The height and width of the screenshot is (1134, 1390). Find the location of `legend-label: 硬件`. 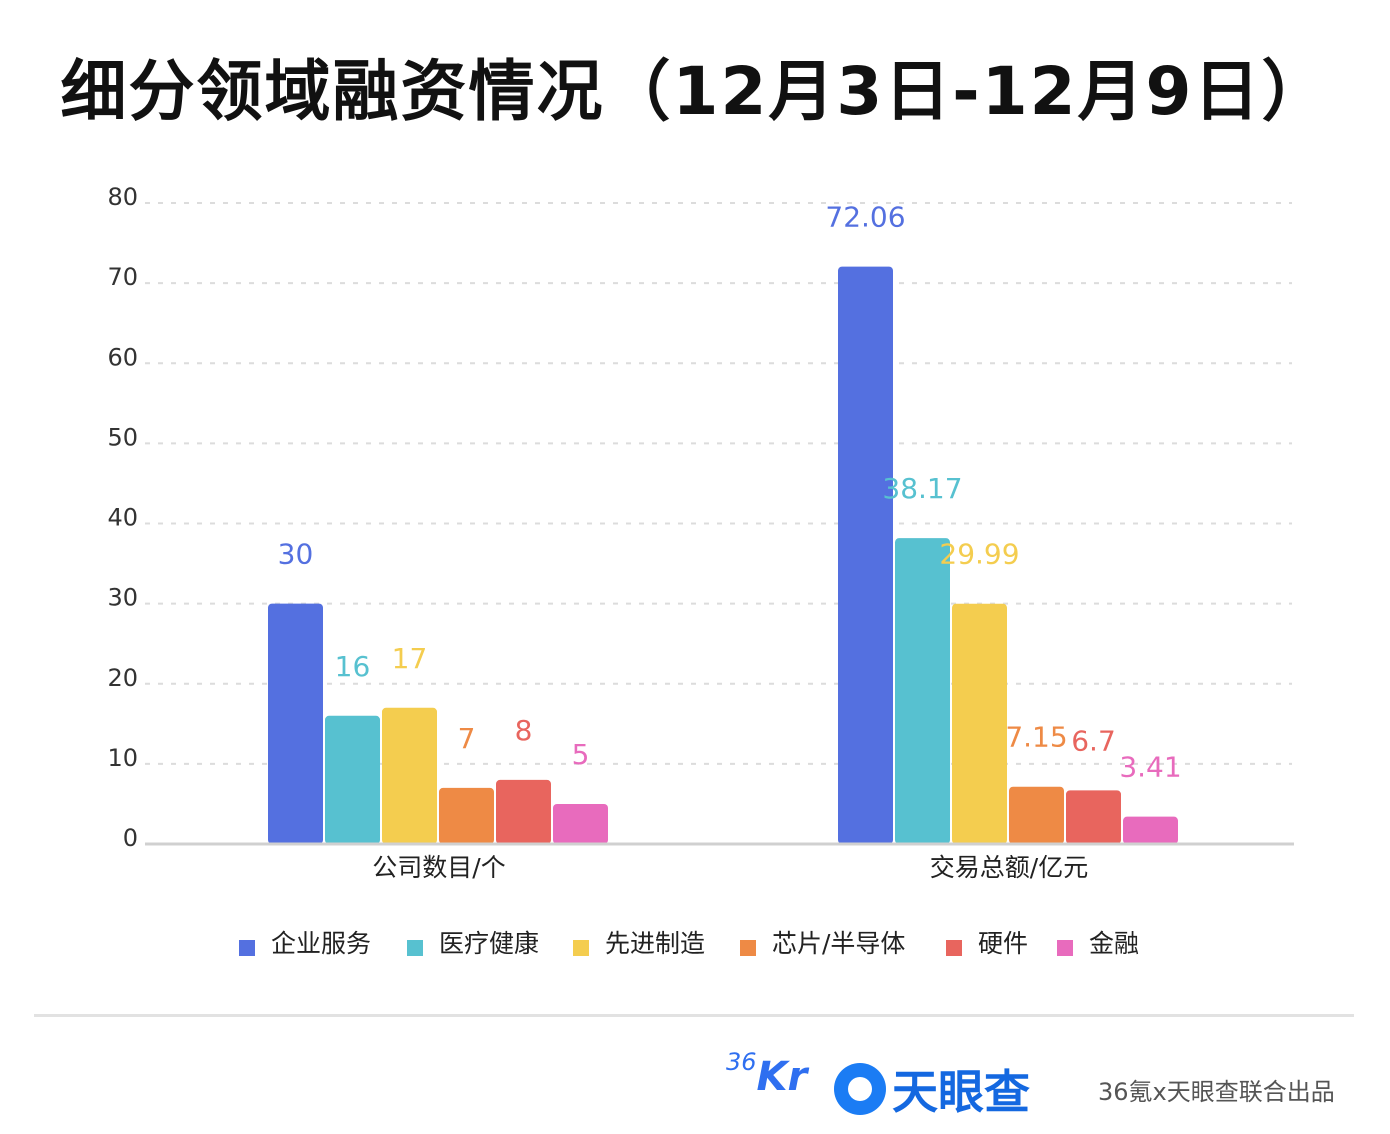

legend-label: 硬件 is located at coordinates (1003, 943).